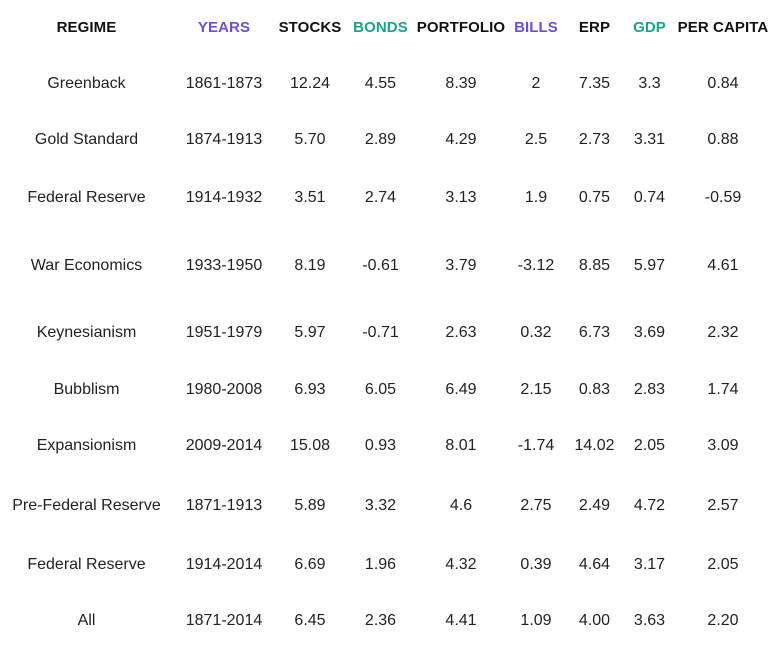 This screenshot has width=770, height=650. What do you see at coordinates (536, 332) in the screenshot?
I see `cell-bills: 0.32` at bounding box center [536, 332].